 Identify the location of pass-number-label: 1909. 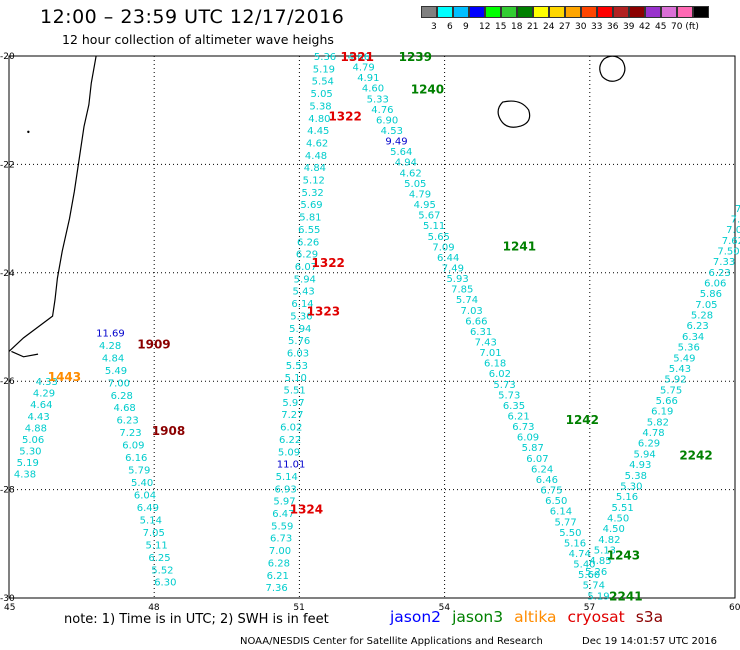
(153, 344).